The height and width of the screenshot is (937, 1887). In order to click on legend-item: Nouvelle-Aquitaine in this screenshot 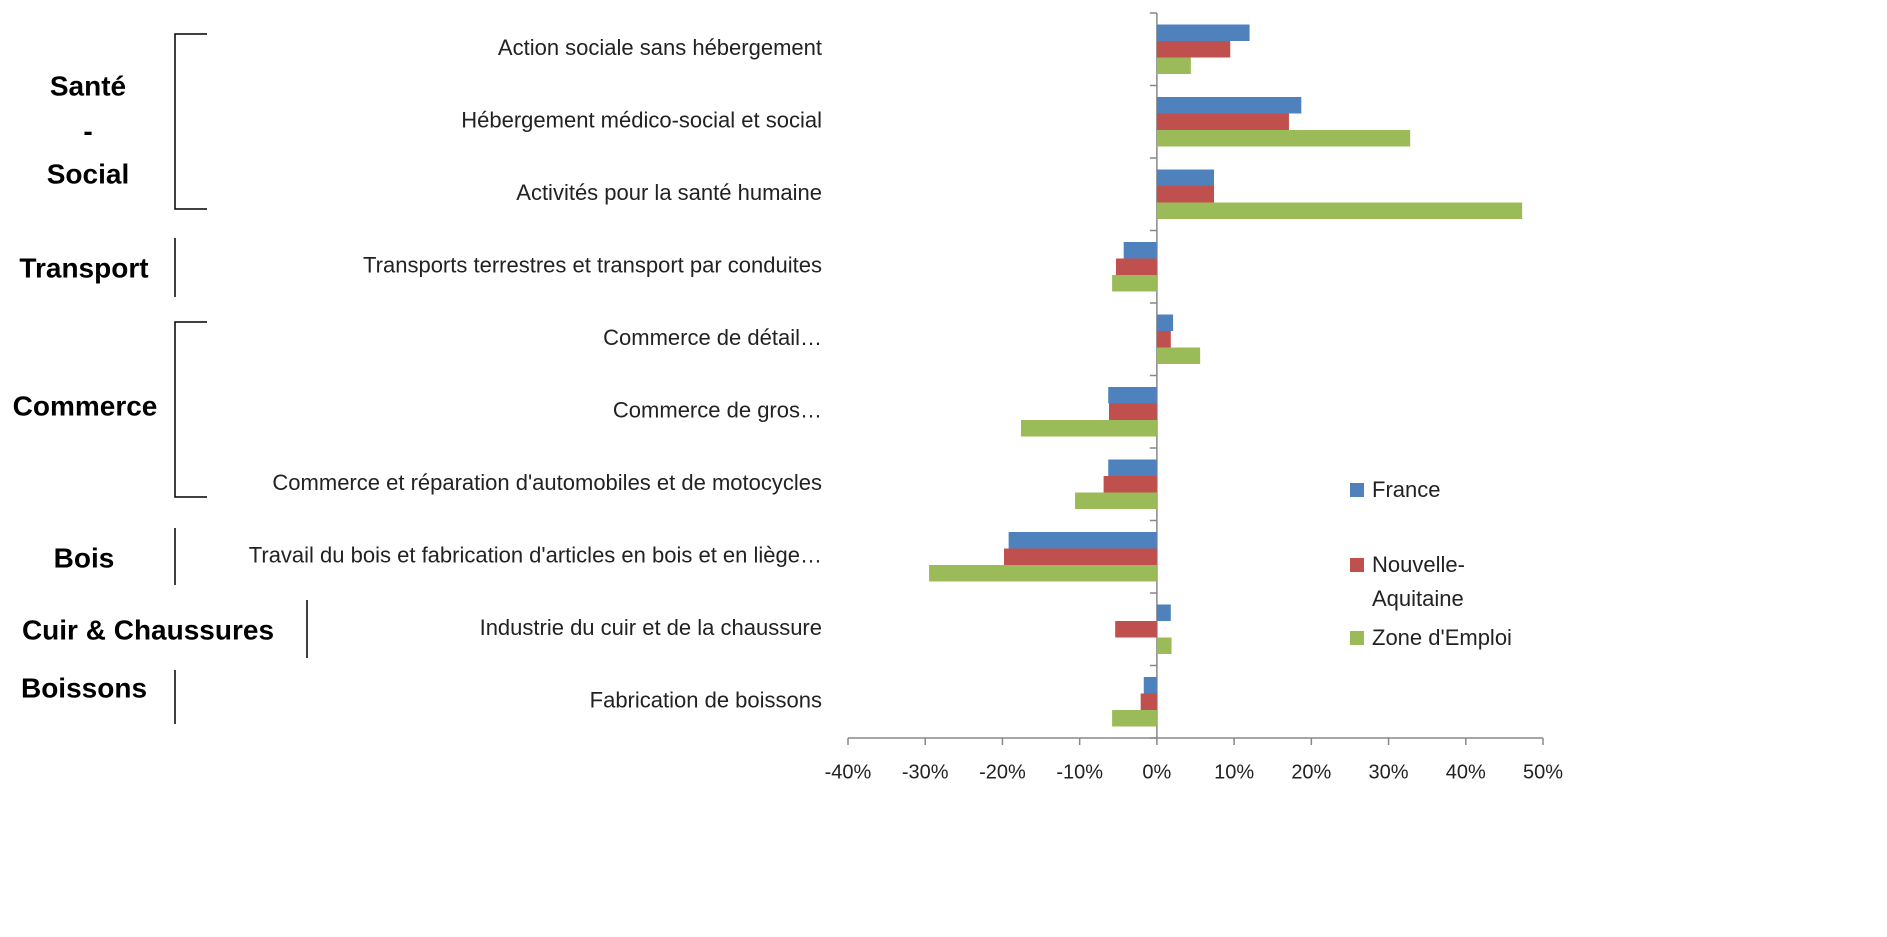, I will do `click(1435, 582)`.